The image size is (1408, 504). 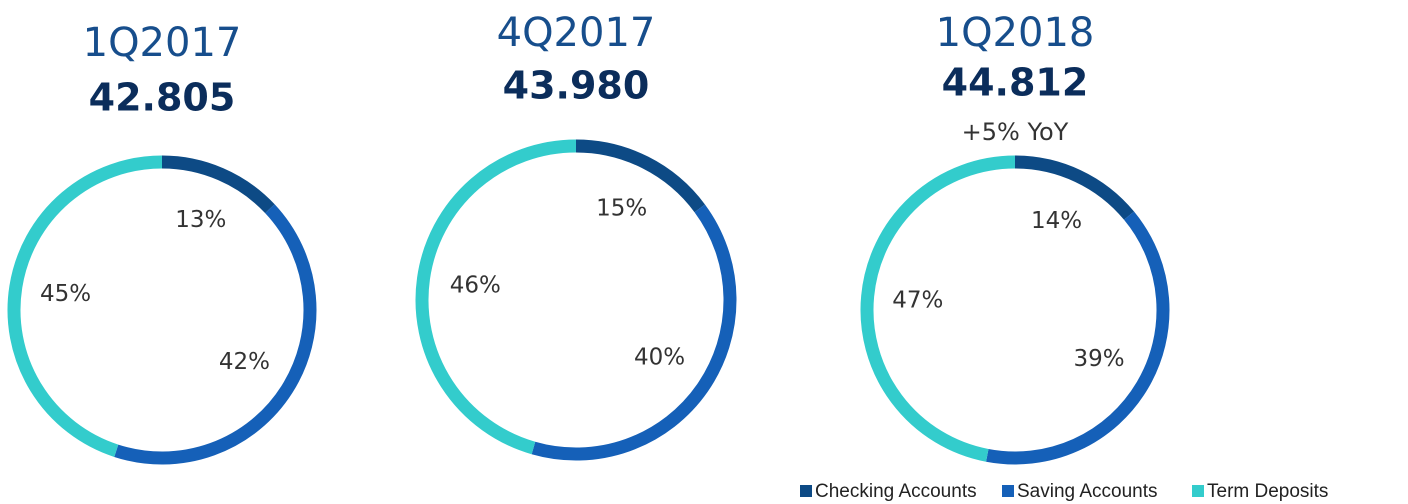 What do you see at coordinates (1056, 221) in the screenshot?
I see `segment-label: 14%` at bounding box center [1056, 221].